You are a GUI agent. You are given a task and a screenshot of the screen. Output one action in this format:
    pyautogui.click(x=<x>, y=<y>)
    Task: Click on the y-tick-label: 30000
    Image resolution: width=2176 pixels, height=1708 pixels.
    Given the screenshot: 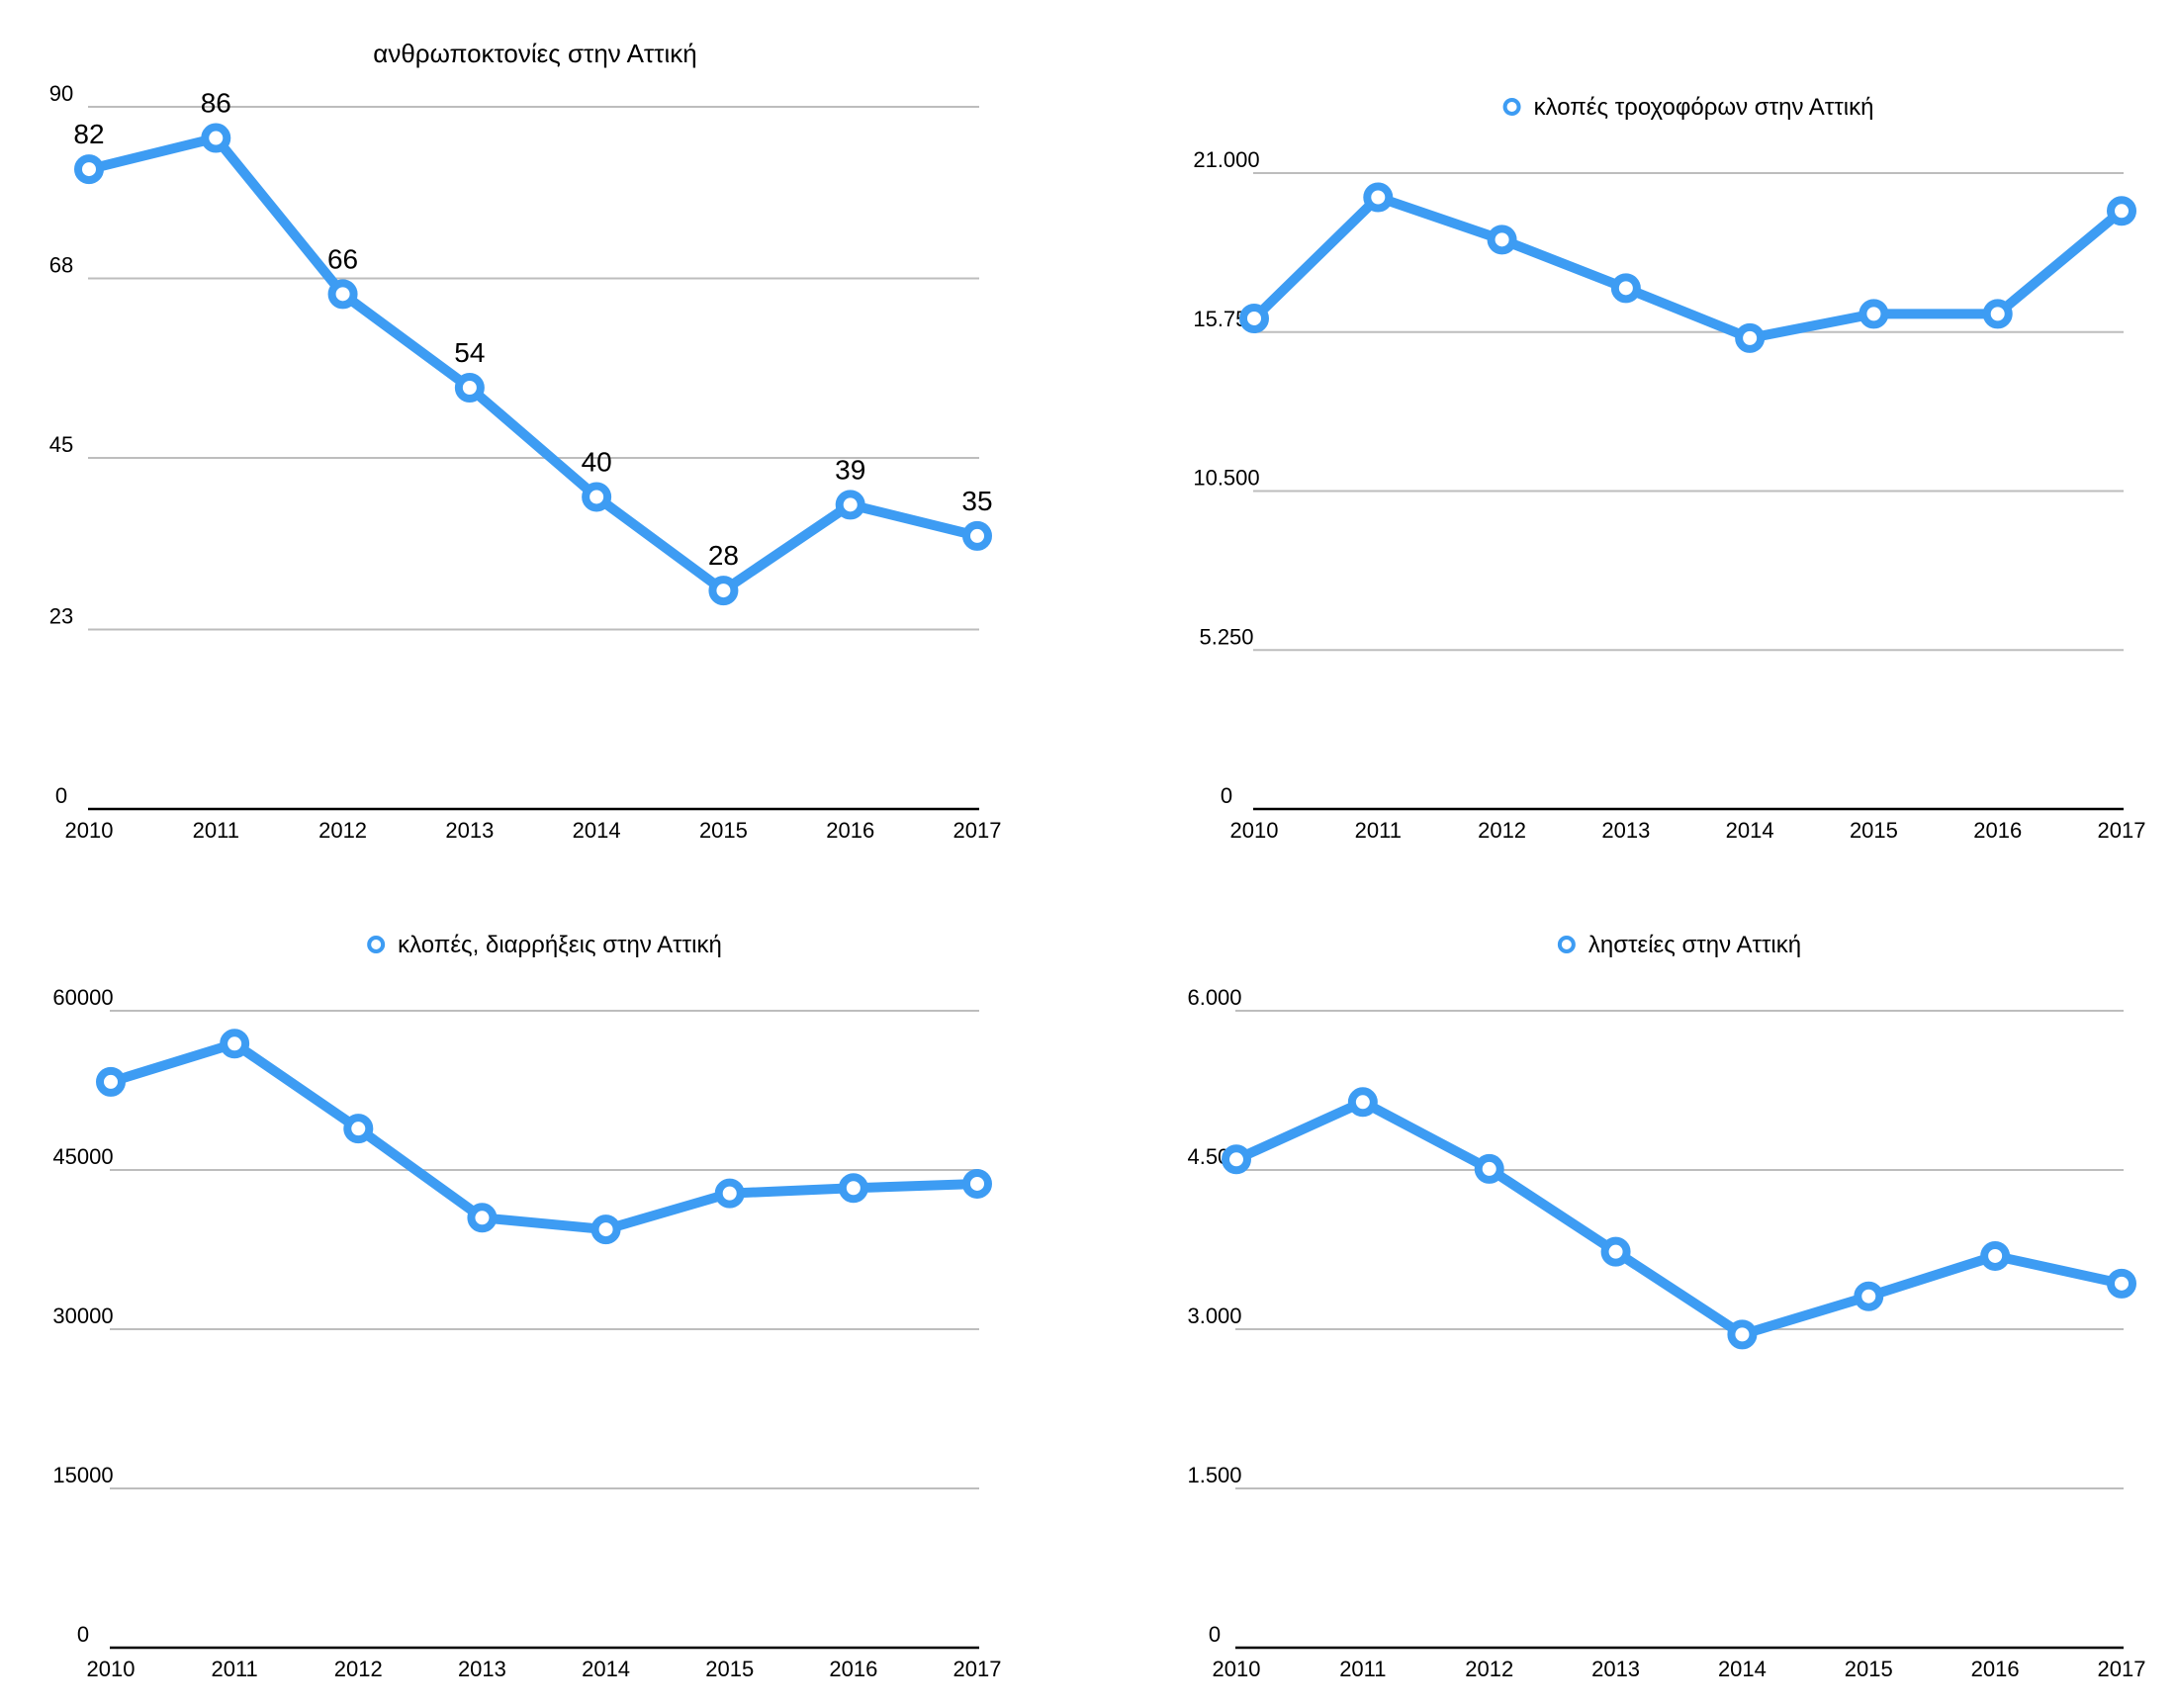 What is the action you would take?
    pyautogui.click(x=82, y=1315)
    